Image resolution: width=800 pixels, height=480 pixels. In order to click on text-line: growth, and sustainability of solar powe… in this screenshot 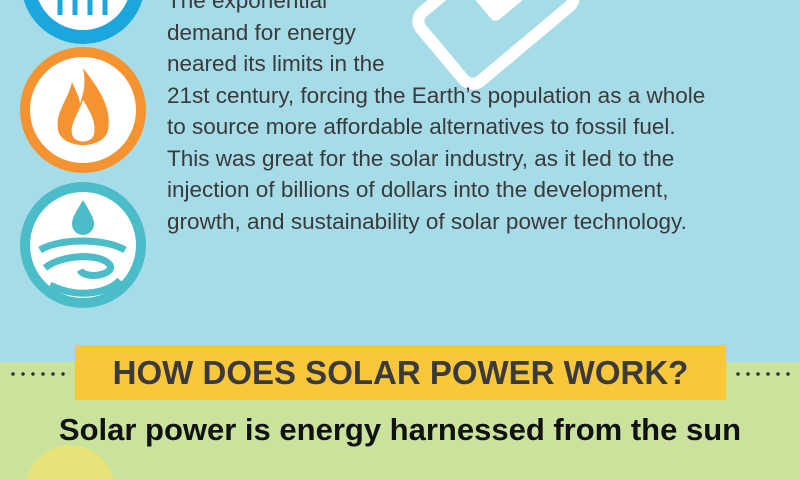, I will do `click(427, 221)`.